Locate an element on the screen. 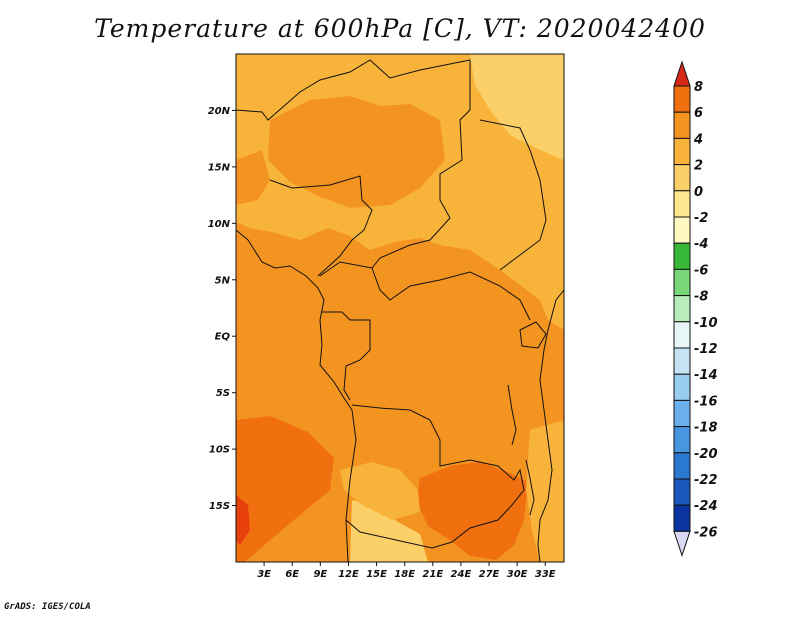  colorbar-label: -14 is located at coordinates (706, 375).